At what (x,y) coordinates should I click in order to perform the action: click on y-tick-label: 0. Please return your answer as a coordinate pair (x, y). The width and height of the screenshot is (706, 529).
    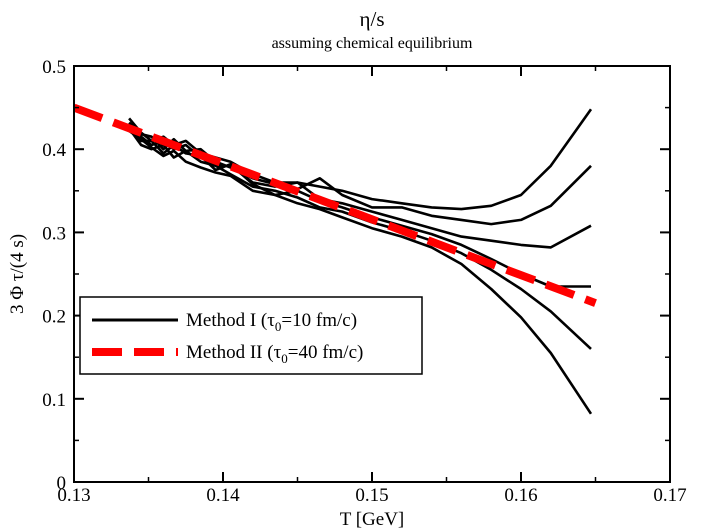
    Looking at the image, I should click on (62, 483).